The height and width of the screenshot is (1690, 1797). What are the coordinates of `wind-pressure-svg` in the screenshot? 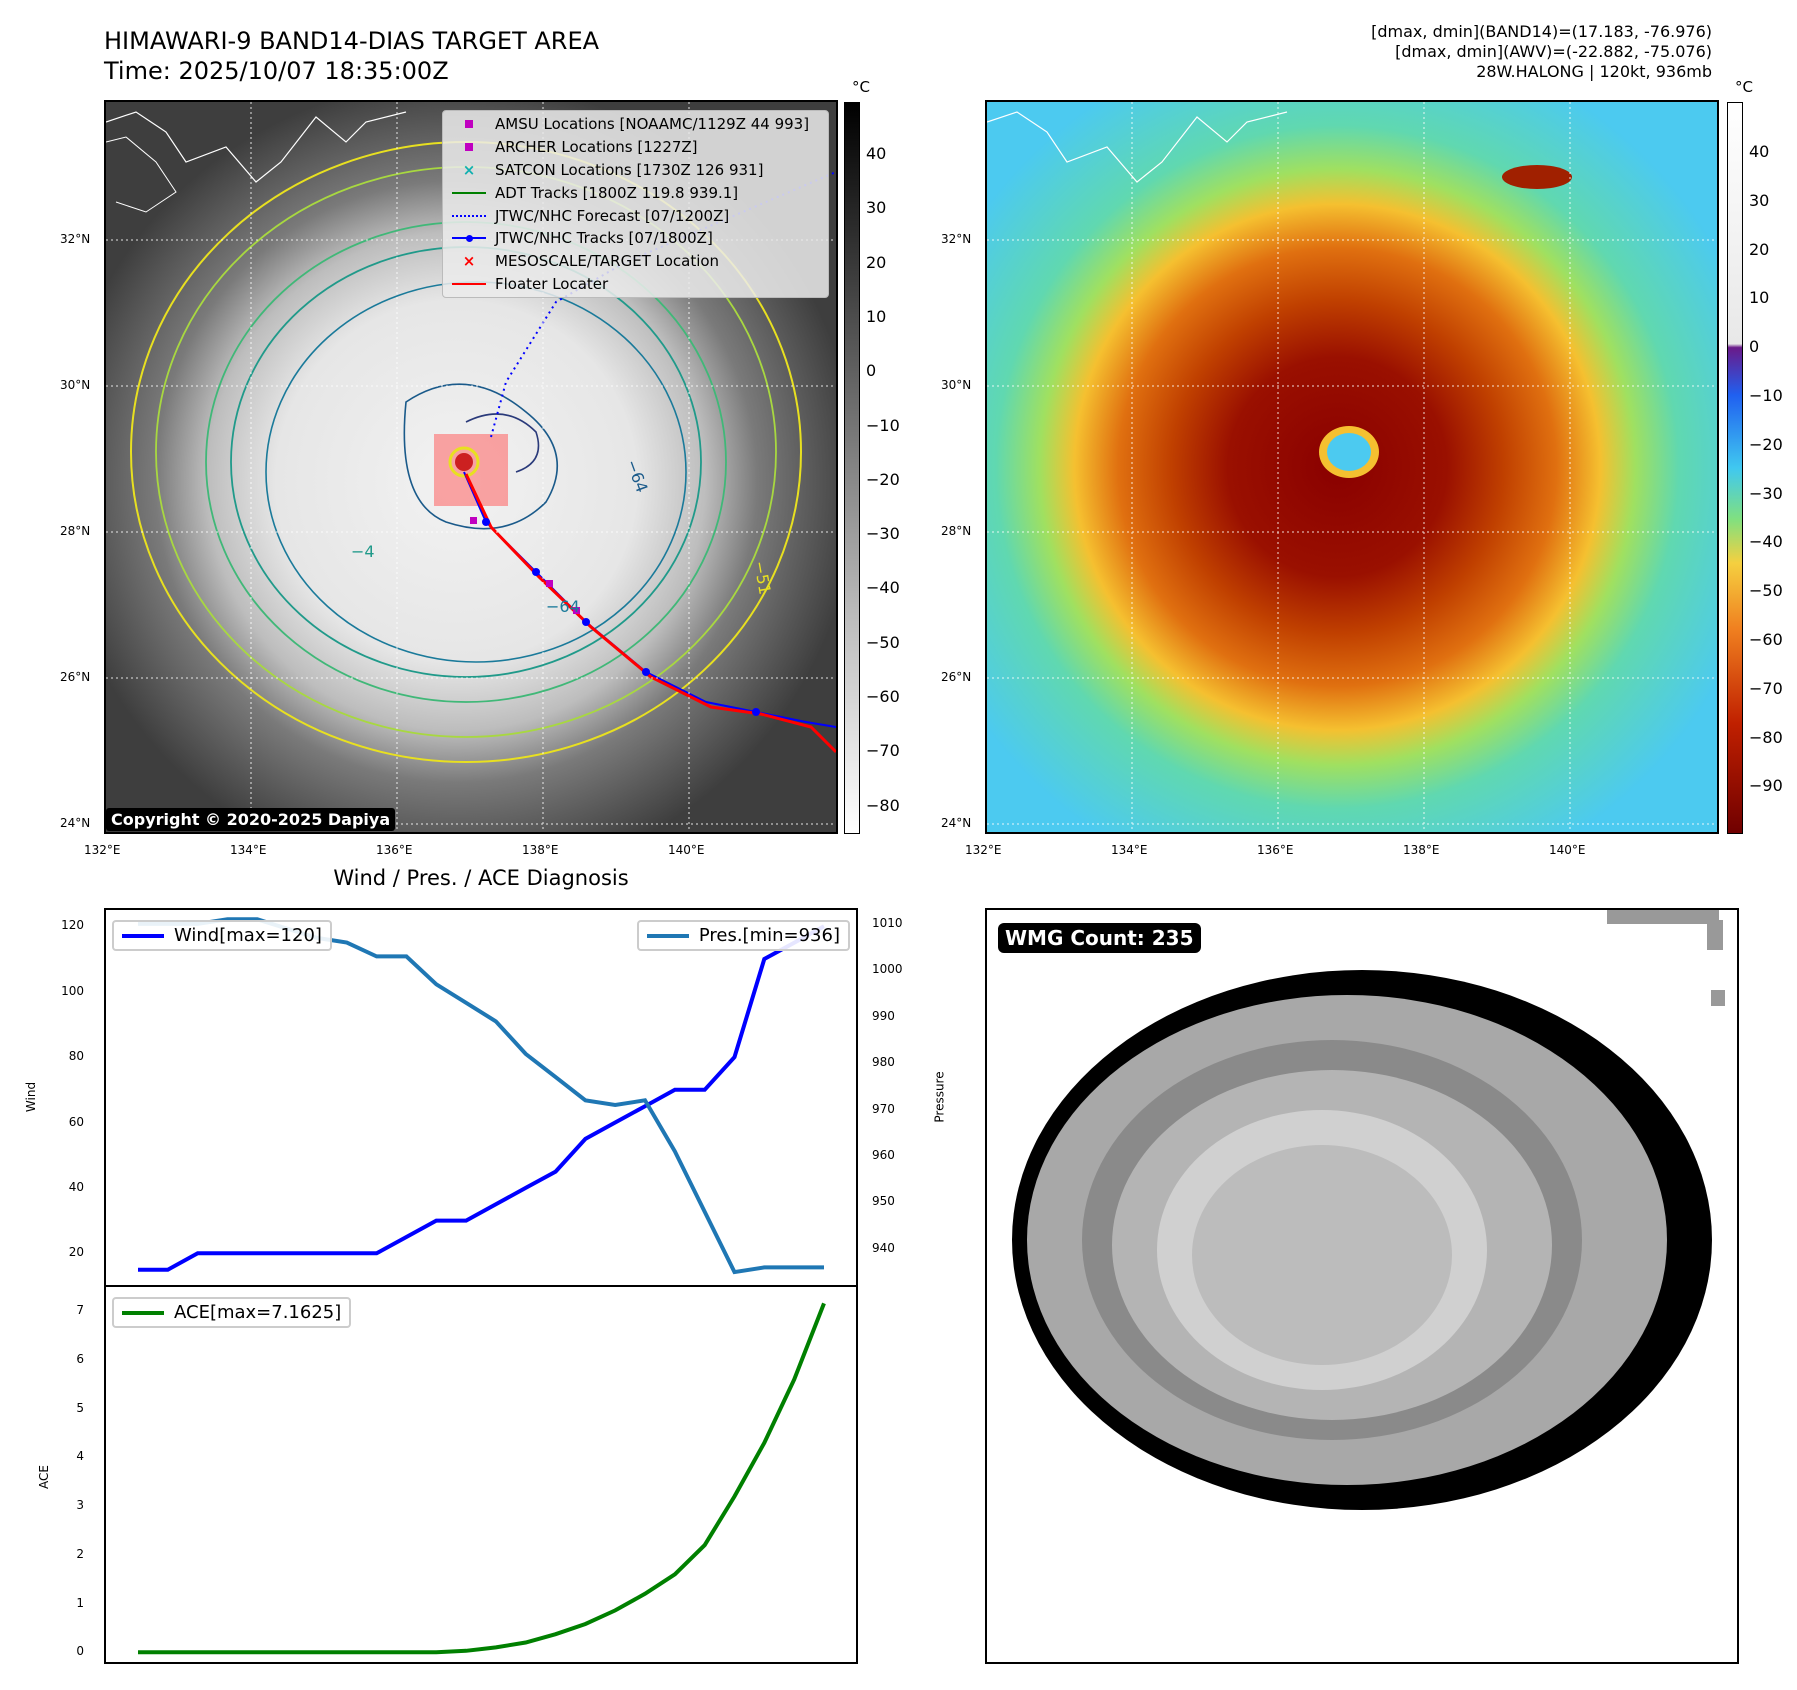 It's located at (481, 1096).